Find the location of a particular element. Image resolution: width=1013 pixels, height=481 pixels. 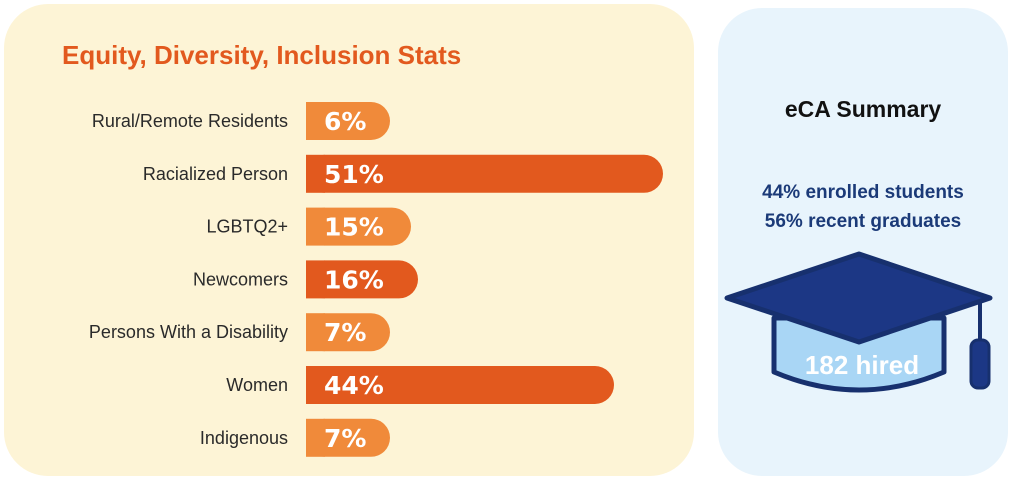

hired-count: 182 hired is located at coordinates (862, 365).